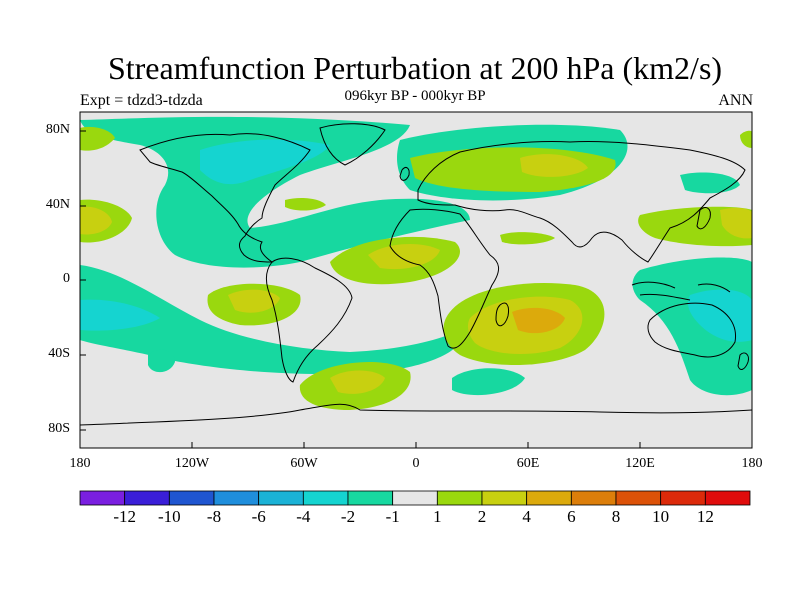  Describe the element at coordinates (743, 361) in the screenshot. I see `coastline-new-zealand` at that location.